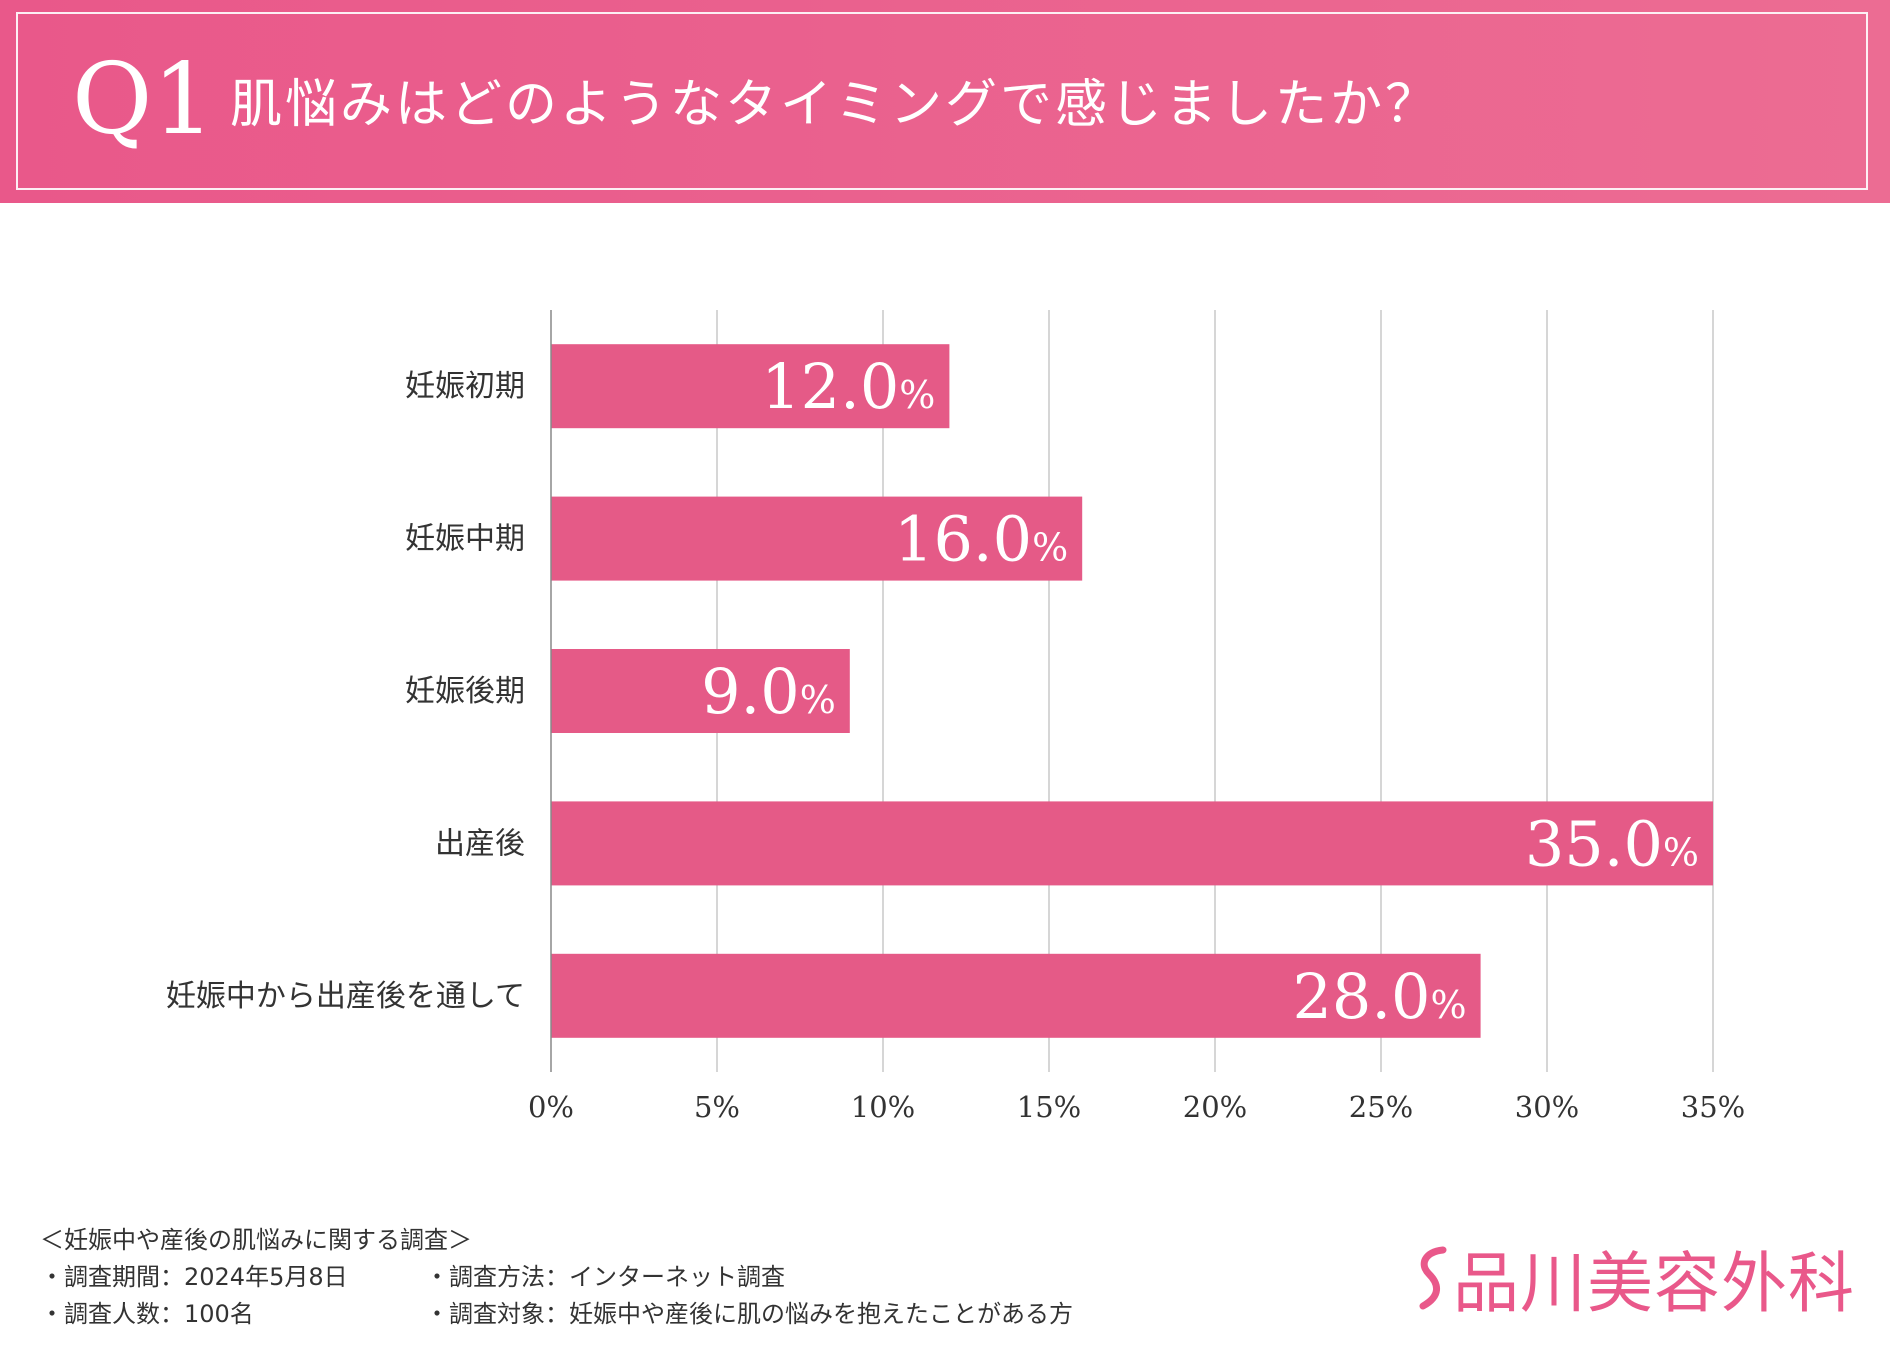  Describe the element at coordinates (143, 100) in the screenshot. I see `question-number: Q1` at that location.